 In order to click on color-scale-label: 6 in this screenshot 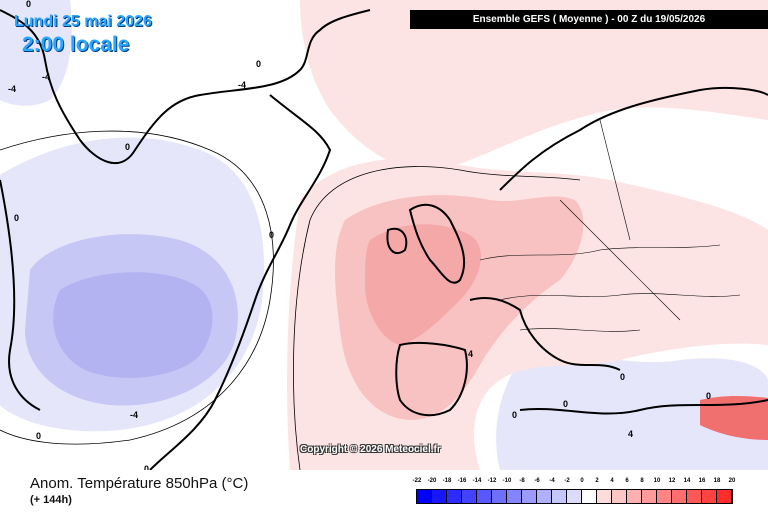, I will do `click(627, 481)`.